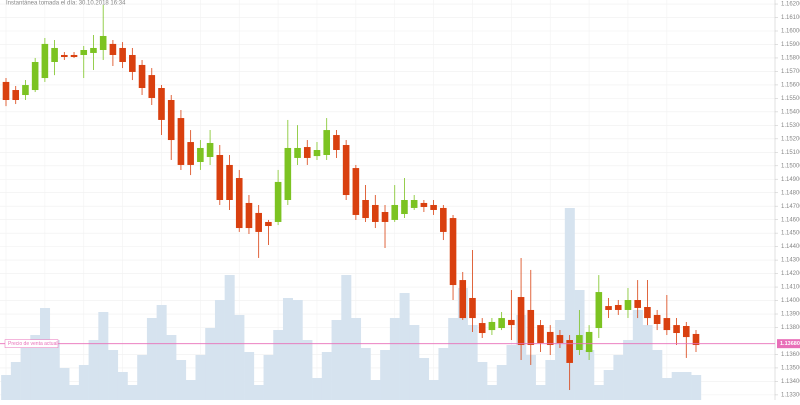 The width and height of the screenshot is (800, 405). I want to click on y-tick-label: 1.16200, so click(790, 5).